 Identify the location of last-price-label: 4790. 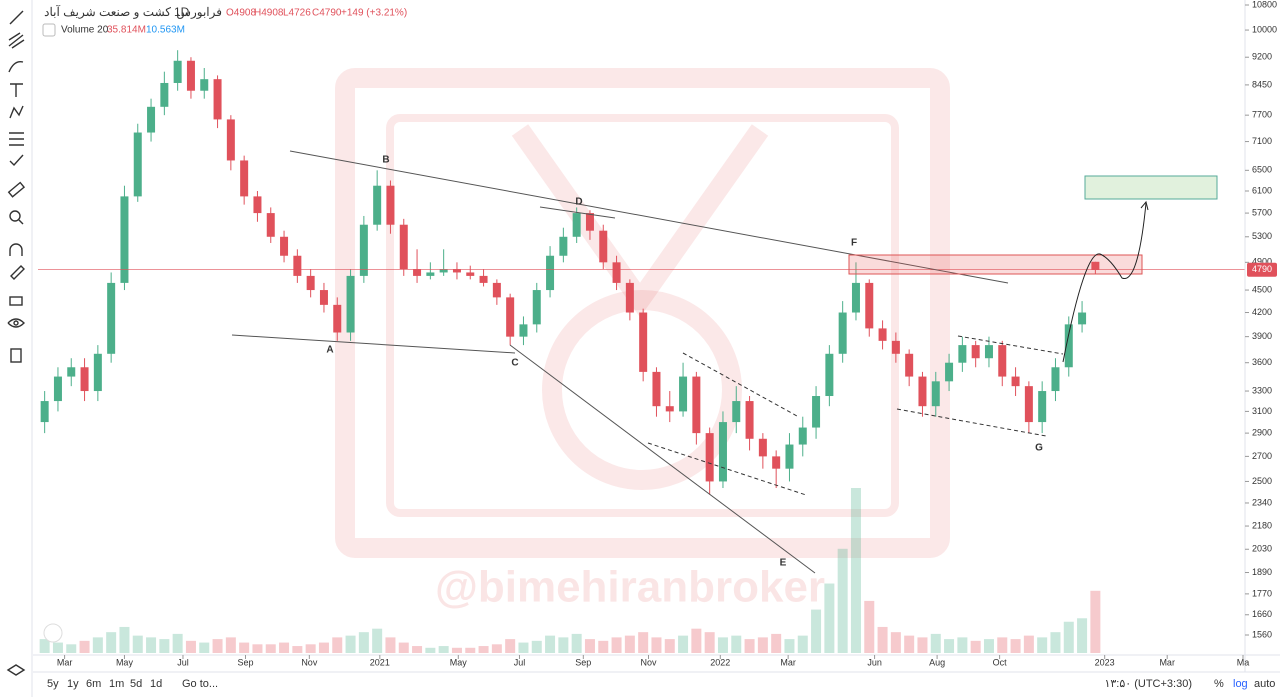
(1262, 269).